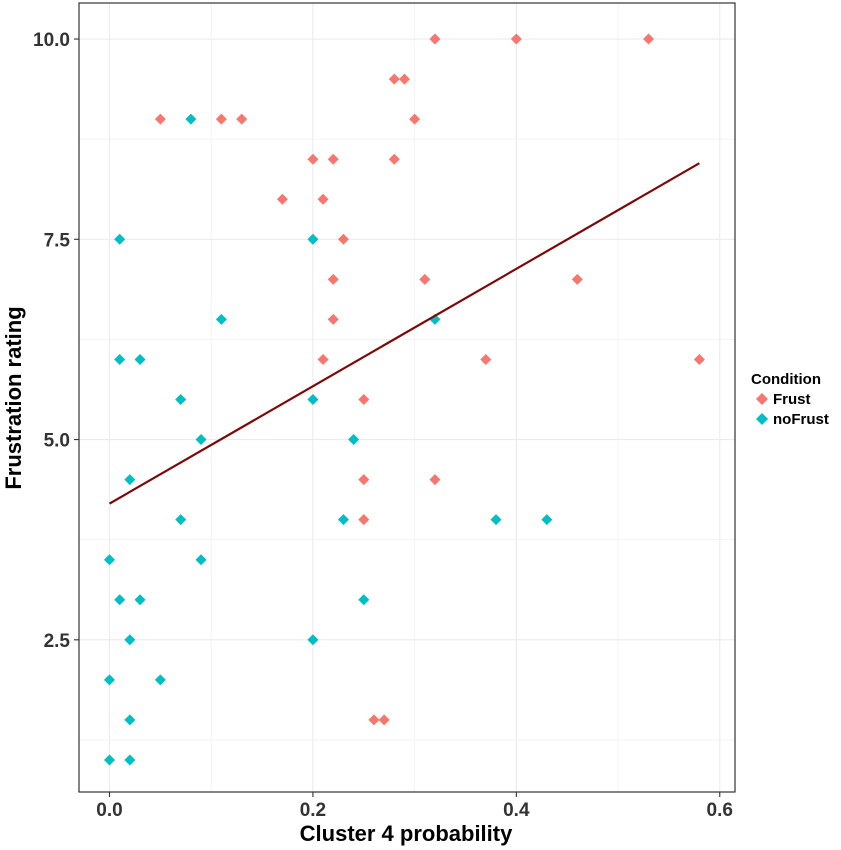 The image size is (841, 850). I want to click on x-axis-title: Cluster 4 probability, so click(406, 833).